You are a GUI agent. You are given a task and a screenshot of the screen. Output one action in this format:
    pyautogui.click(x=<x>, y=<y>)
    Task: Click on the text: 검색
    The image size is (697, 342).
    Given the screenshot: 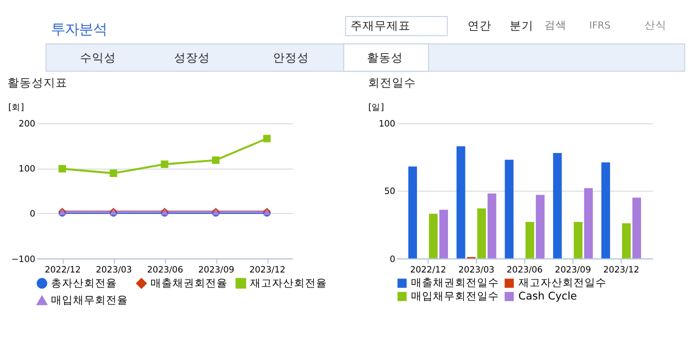 What is the action you would take?
    pyautogui.click(x=555, y=25)
    